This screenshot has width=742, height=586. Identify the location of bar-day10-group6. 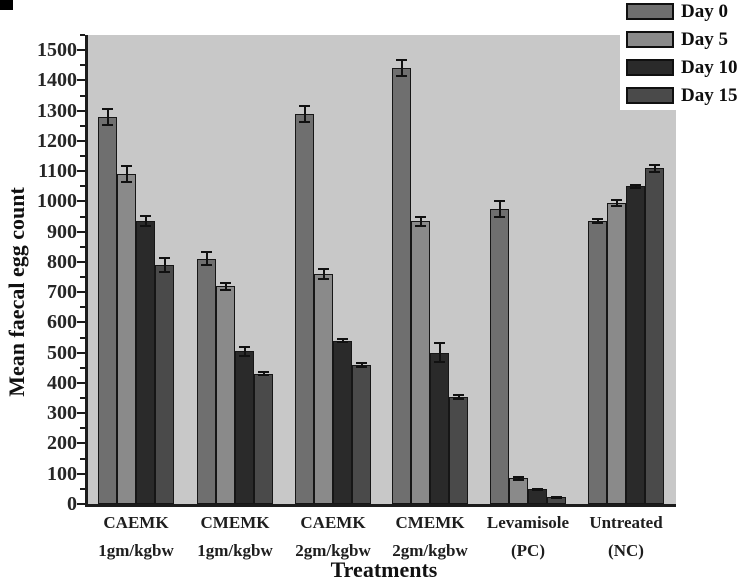
(635, 345).